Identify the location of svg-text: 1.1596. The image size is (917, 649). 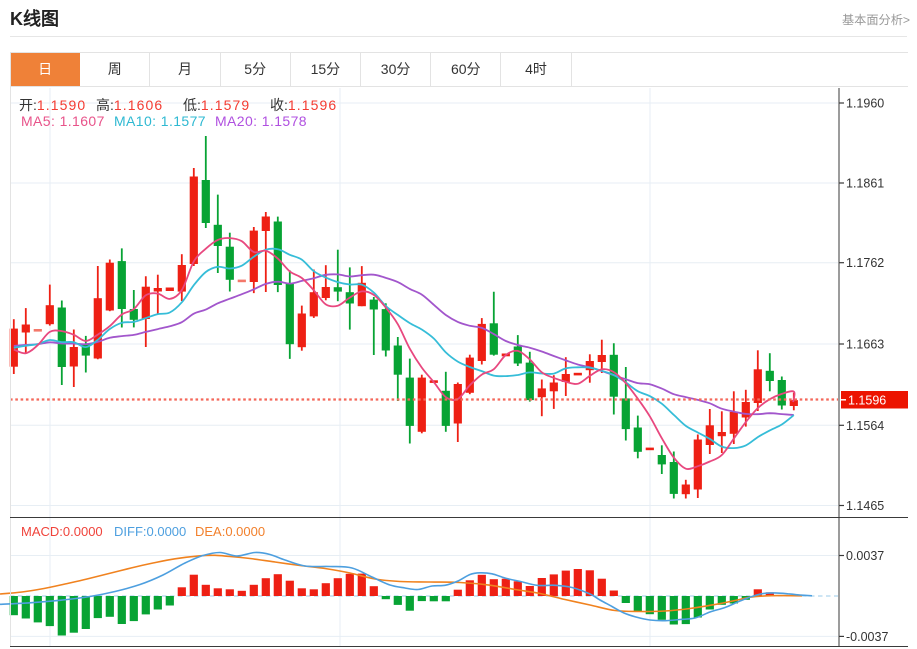
(867, 401).